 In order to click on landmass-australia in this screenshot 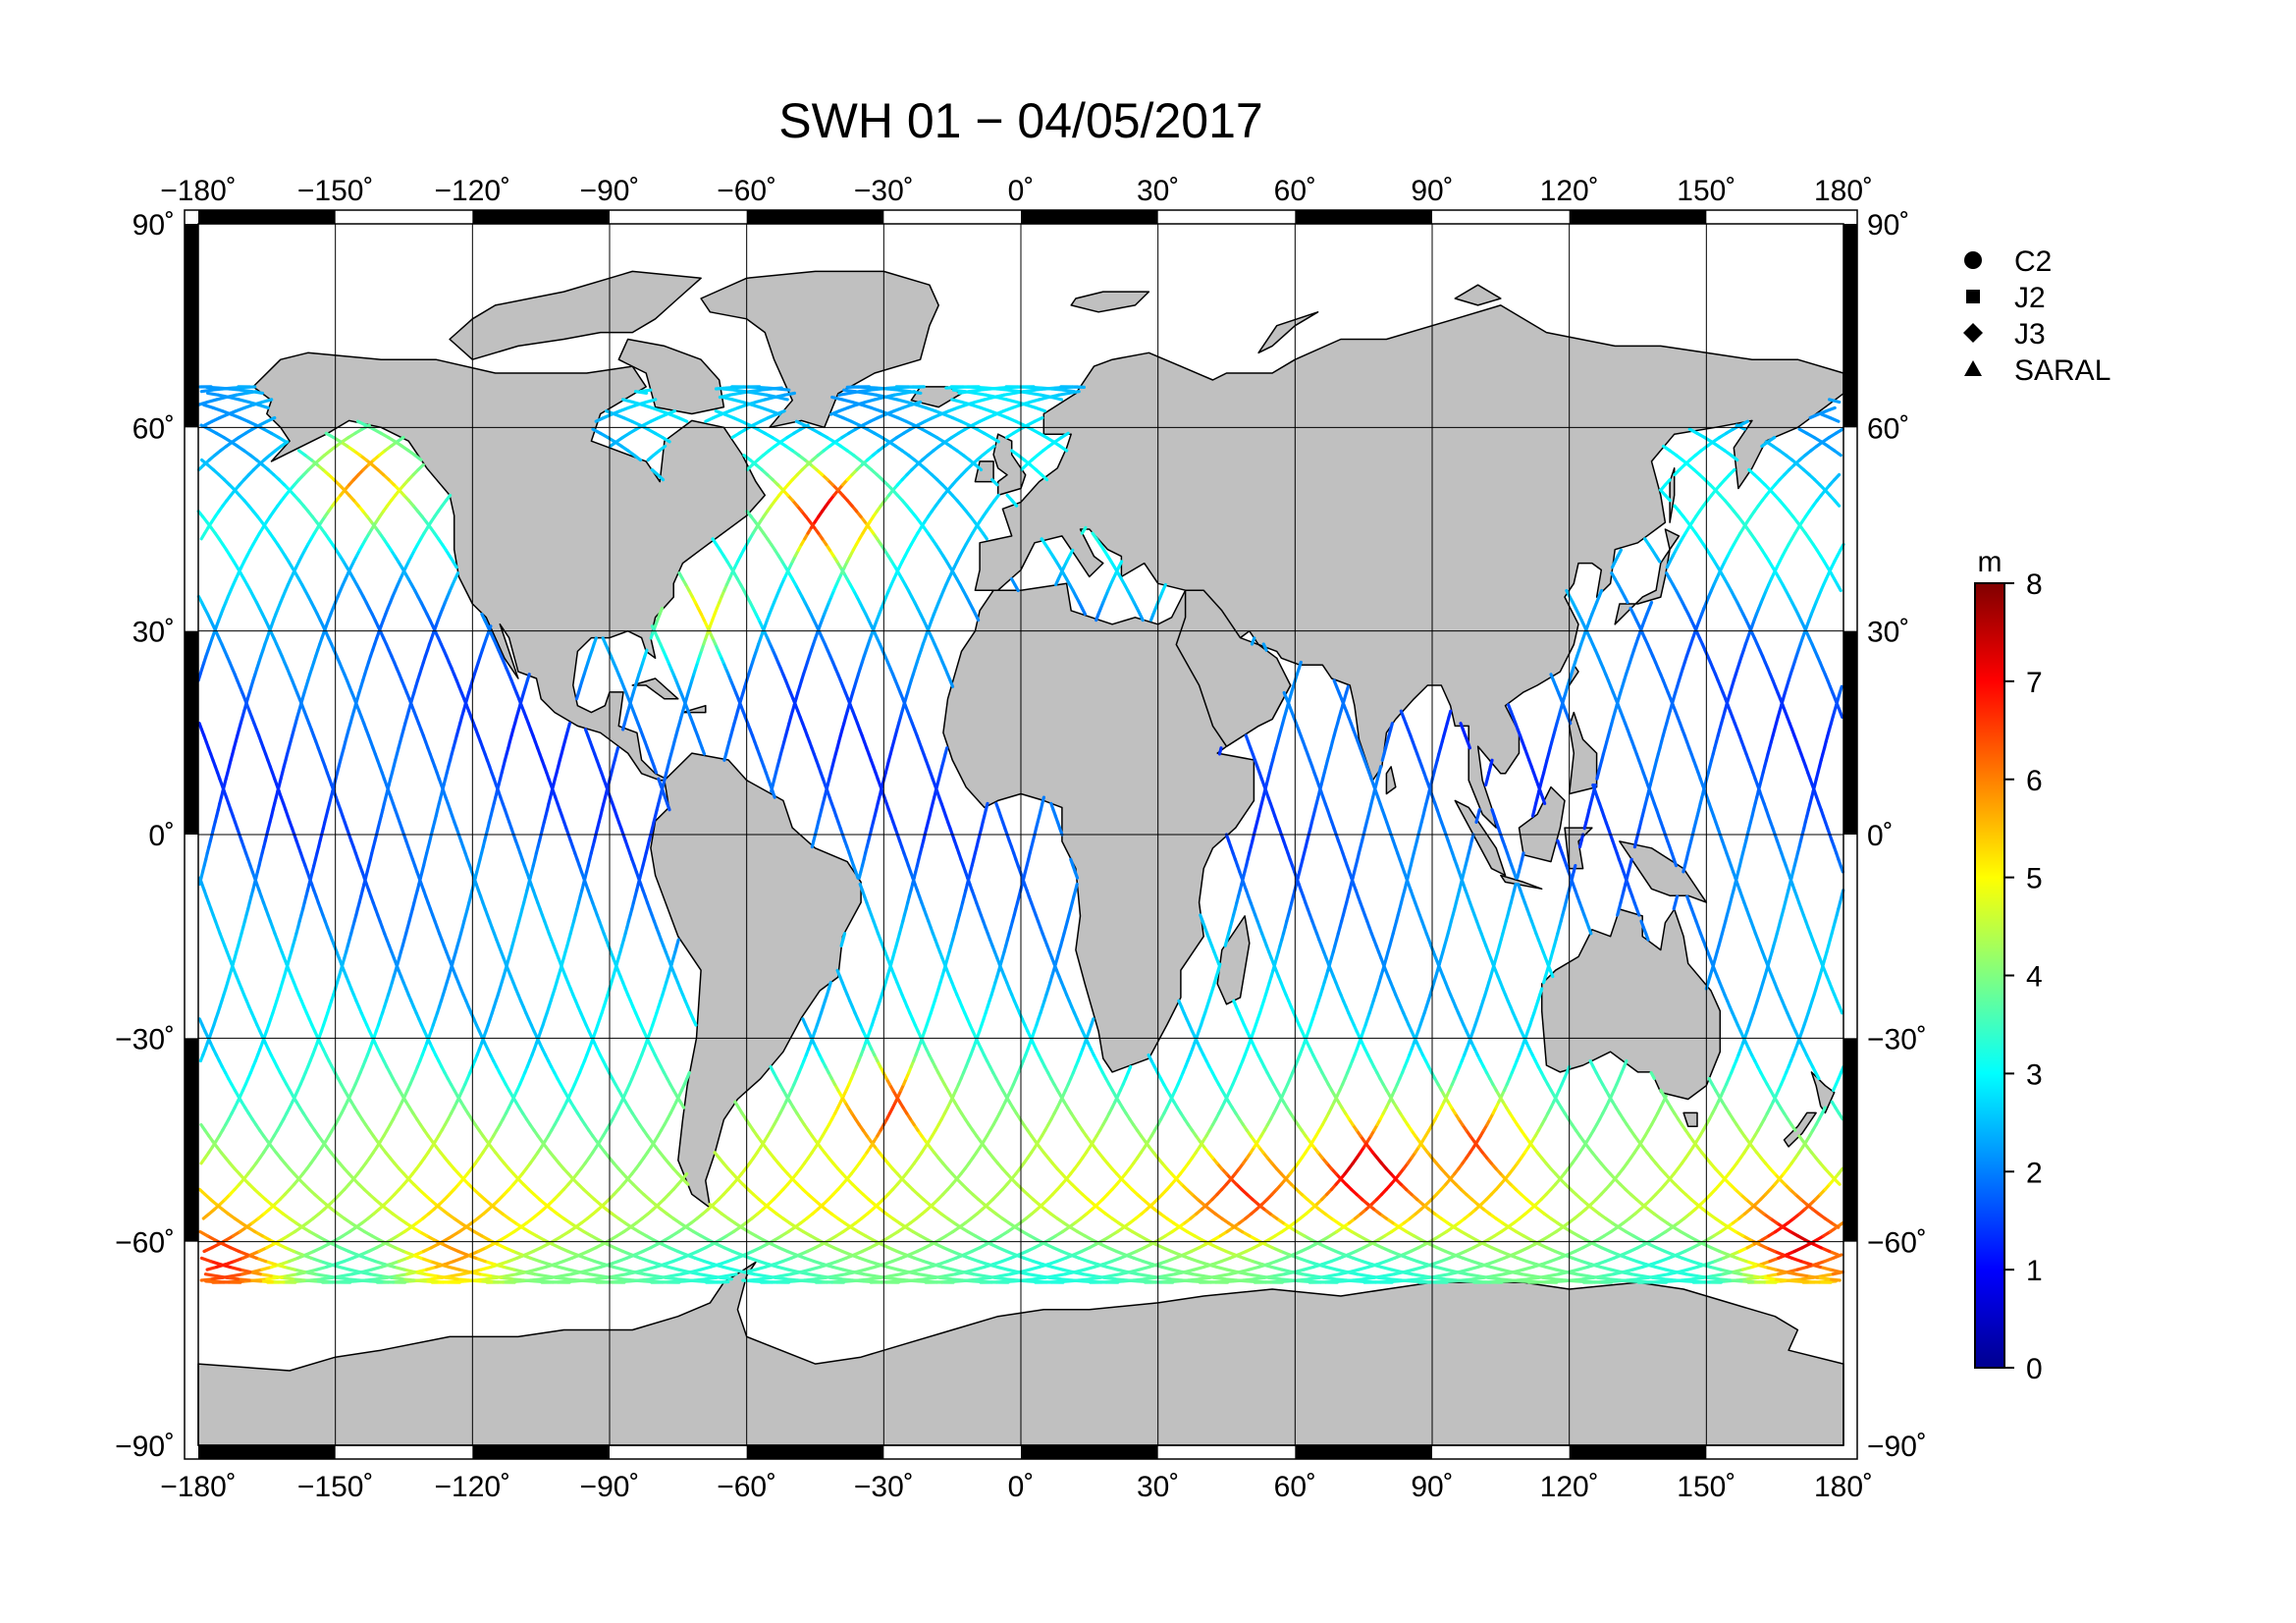, I will do `click(1631, 1004)`.